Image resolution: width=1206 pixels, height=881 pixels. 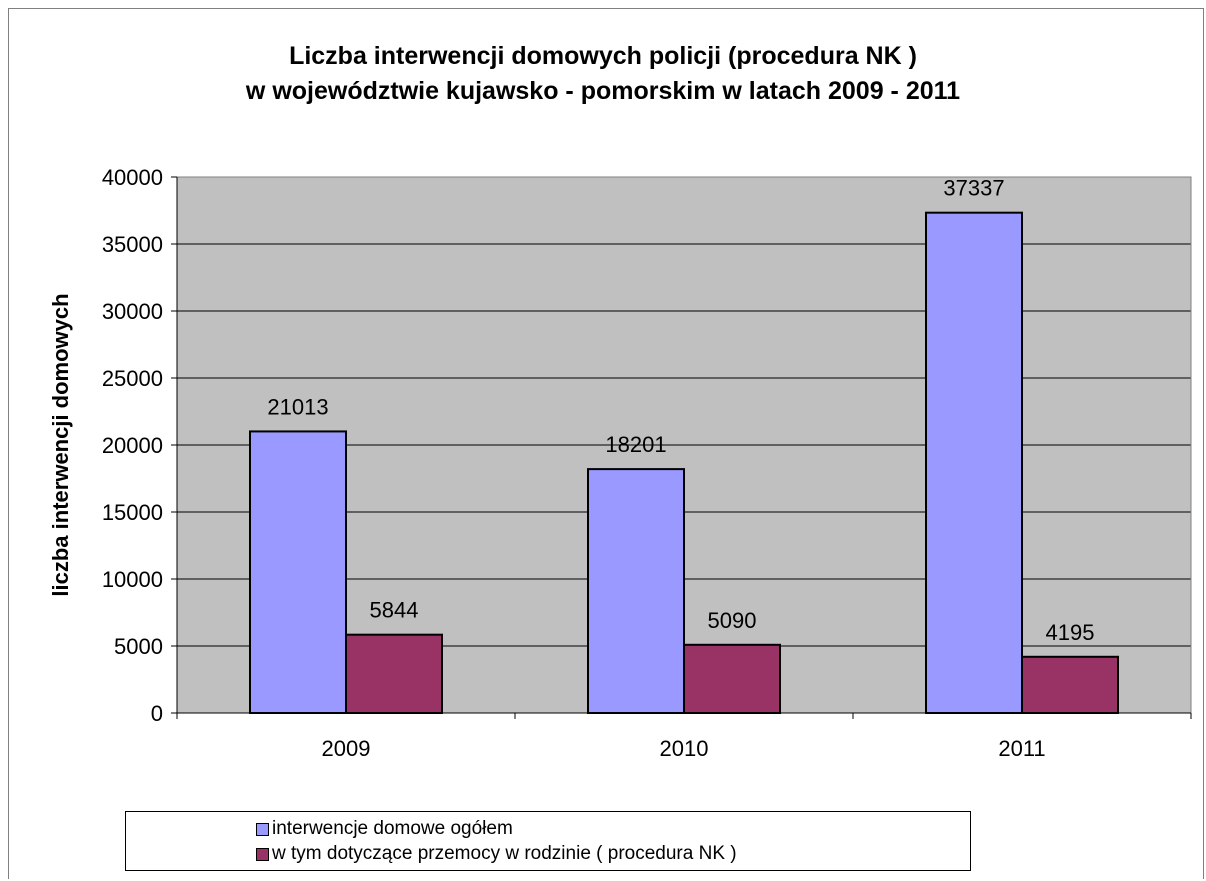 I want to click on data-label-2011-series-2: 4195, so click(x=1070, y=632).